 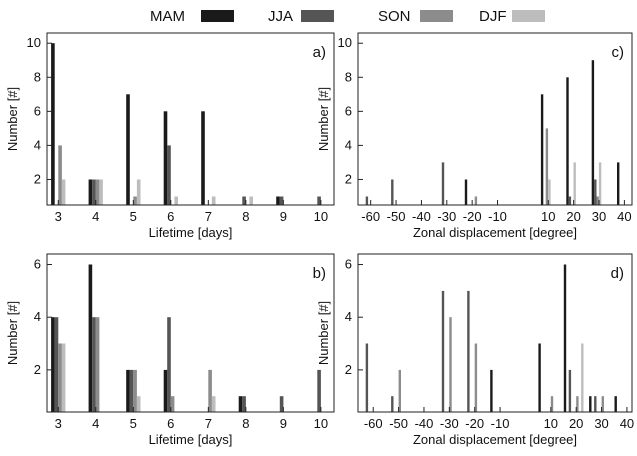 What do you see at coordinates (399, 390) in the screenshot?
I see `bar-son--50` at bounding box center [399, 390].